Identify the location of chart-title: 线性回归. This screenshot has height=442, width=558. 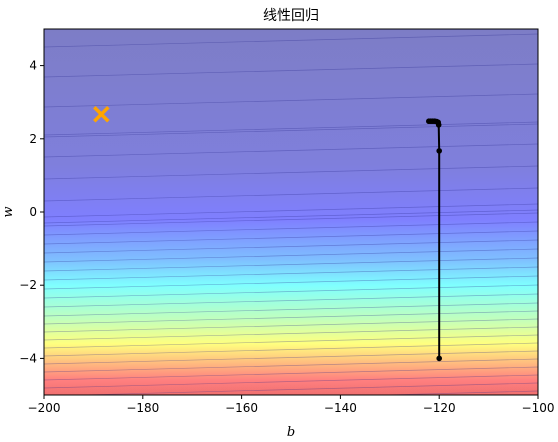
(291, 15).